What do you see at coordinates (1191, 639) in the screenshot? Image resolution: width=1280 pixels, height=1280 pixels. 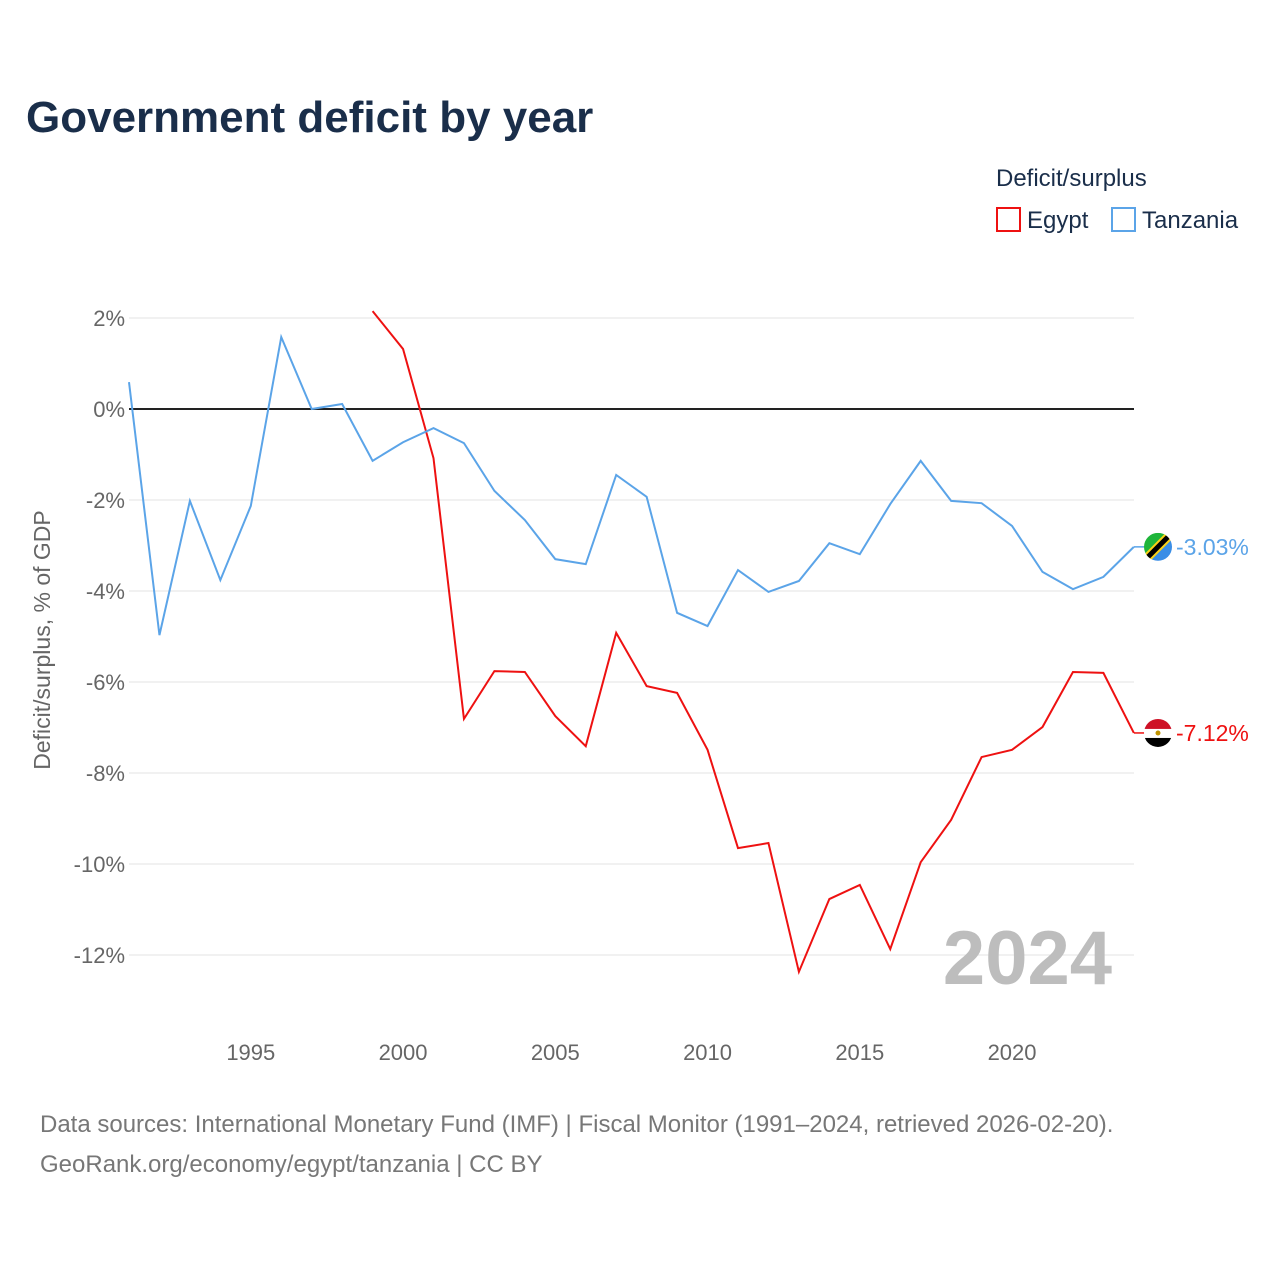 I see `end-labels: -7.12% -3.03%` at bounding box center [1191, 639].